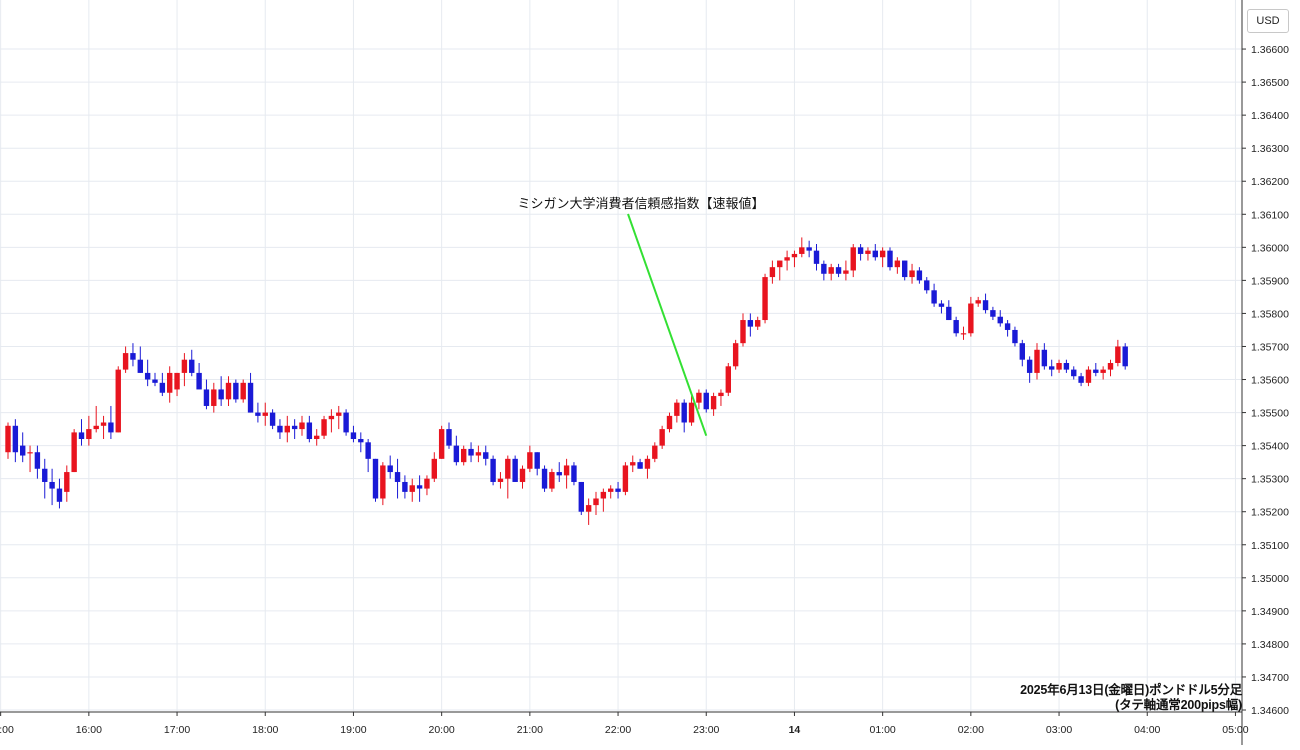 The height and width of the screenshot is (750, 1300). What do you see at coordinates (1235, 730) in the screenshot?
I see `time-tick-label: 05:00` at bounding box center [1235, 730].